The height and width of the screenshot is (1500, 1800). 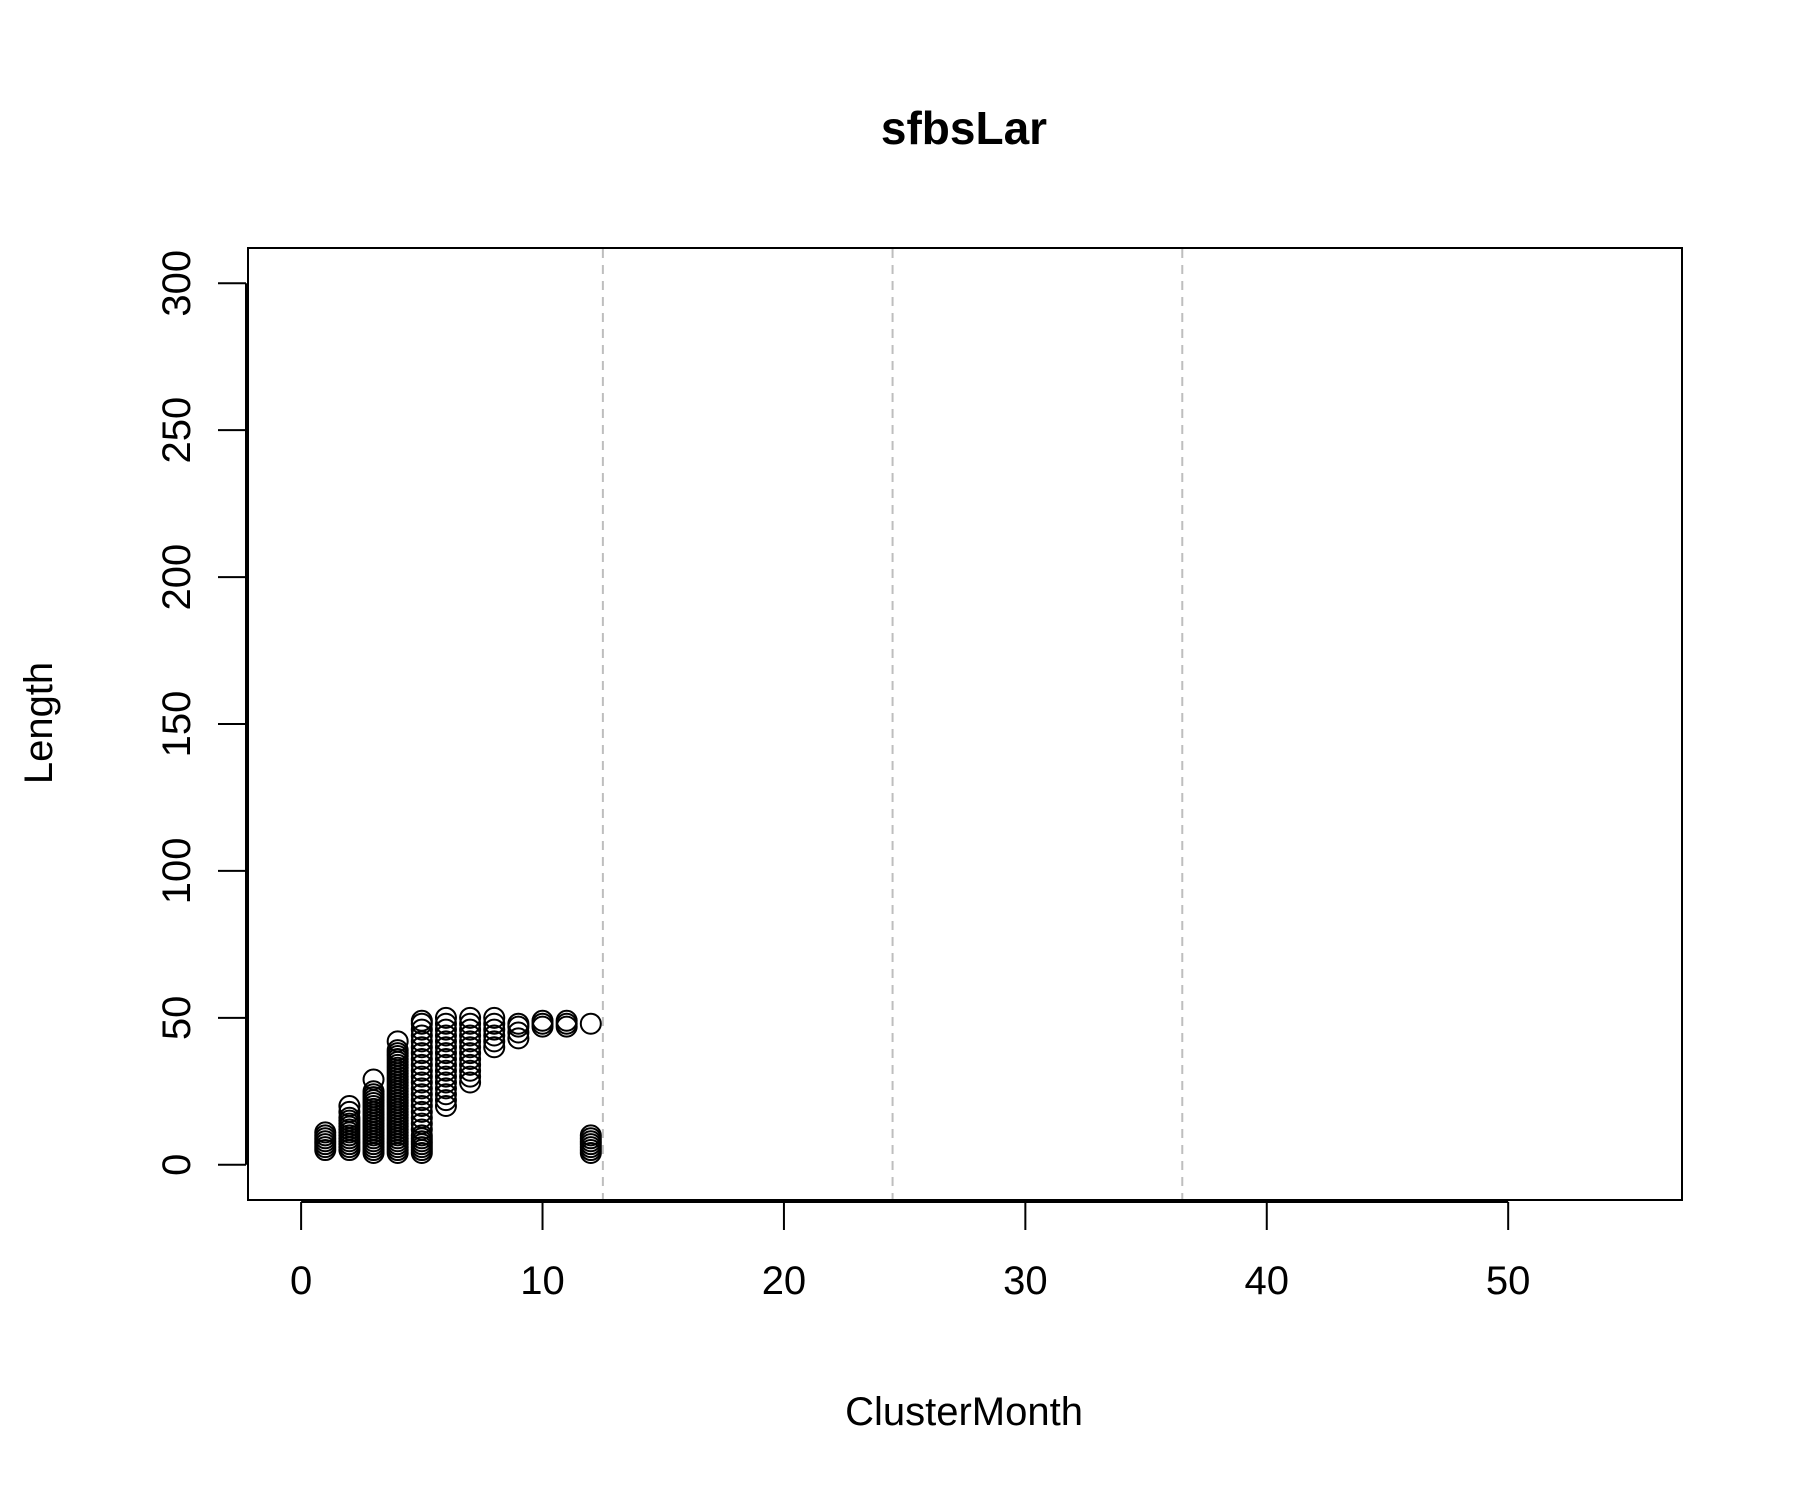 What do you see at coordinates (177, 577) in the screenshot?
I see `y-tick-label-200: 200` at bounding box center [177, 577].